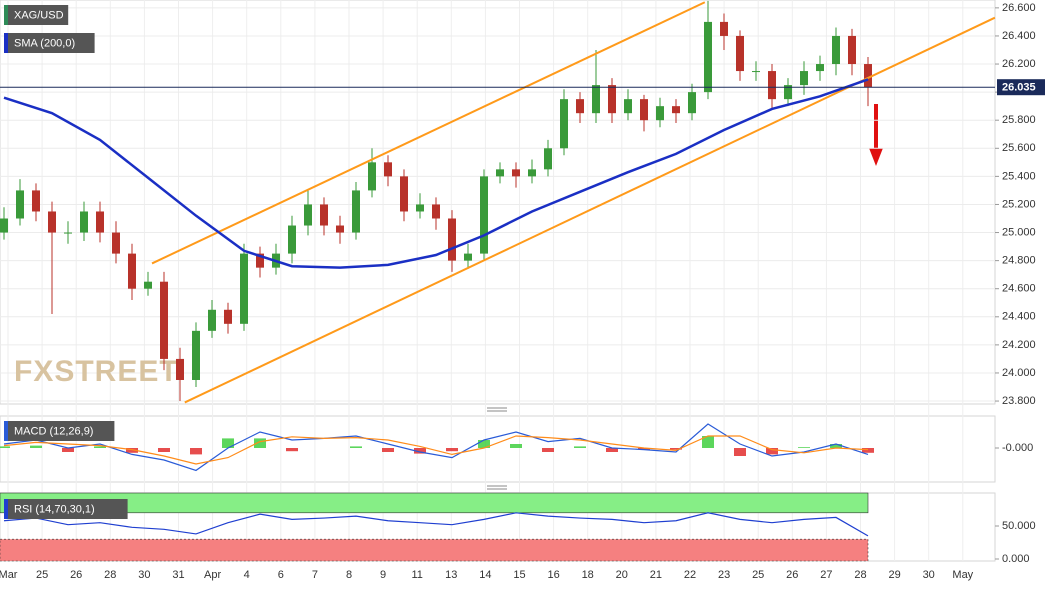  What do you see at coordinates (383, 575) in the screenshot?
I see `x-tick-label: 9` at bounding box center [383, 575].